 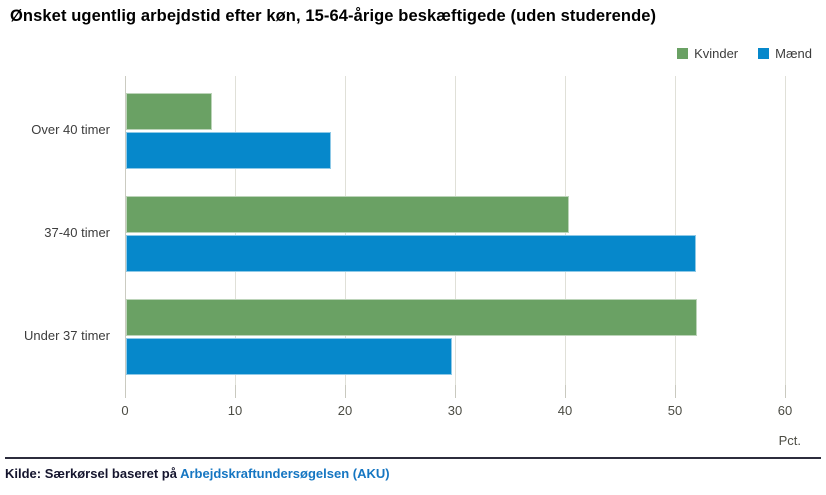 What do you see at coordinates (70, 129) in the screenshot?
I see `category-label-0: Over 40 timer` at bounding box center [70, 129].